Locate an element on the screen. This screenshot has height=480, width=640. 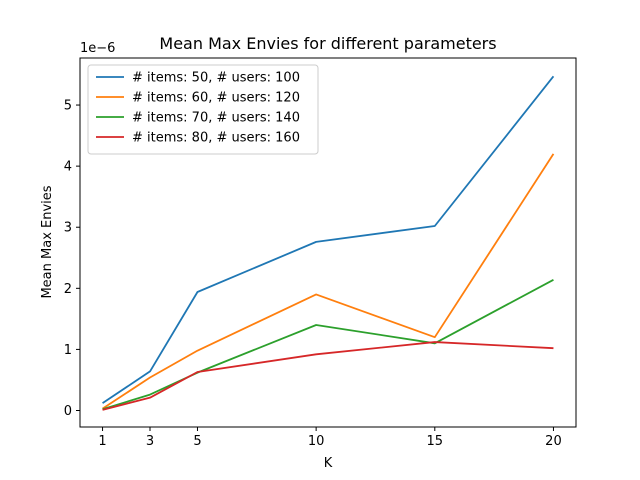
x-tick-label: 20 is located at coordinates (553, 441).